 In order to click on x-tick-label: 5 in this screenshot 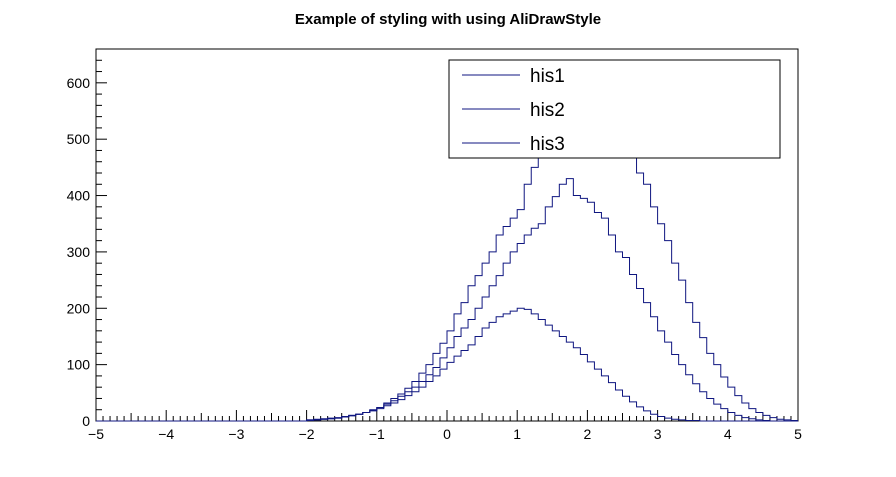, I will do `click(798, 434)`.